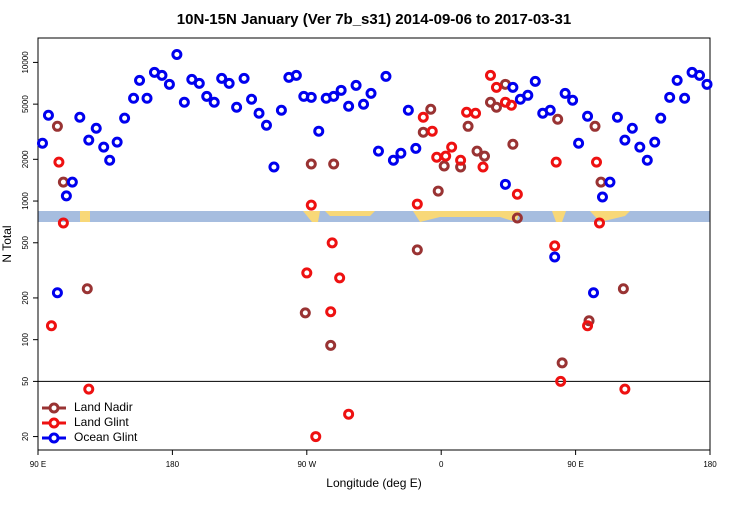 The height and width of the screenshot is (505, 750). I want to click on y-tick-label: 50, so click(25, 380).